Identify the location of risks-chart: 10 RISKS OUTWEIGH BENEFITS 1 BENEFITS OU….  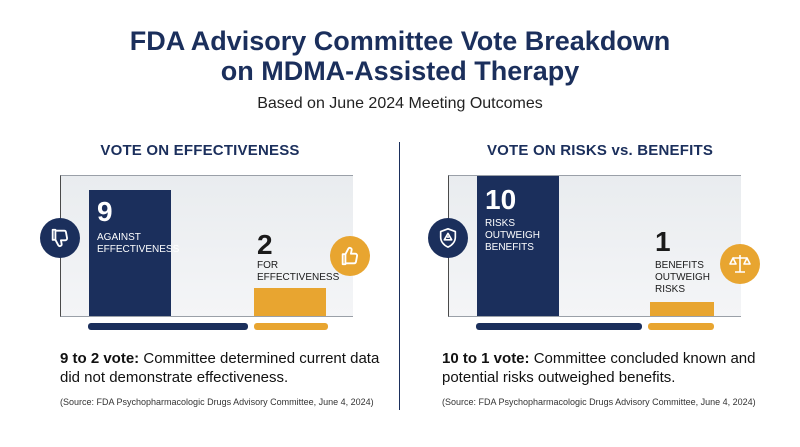
(594, 246).